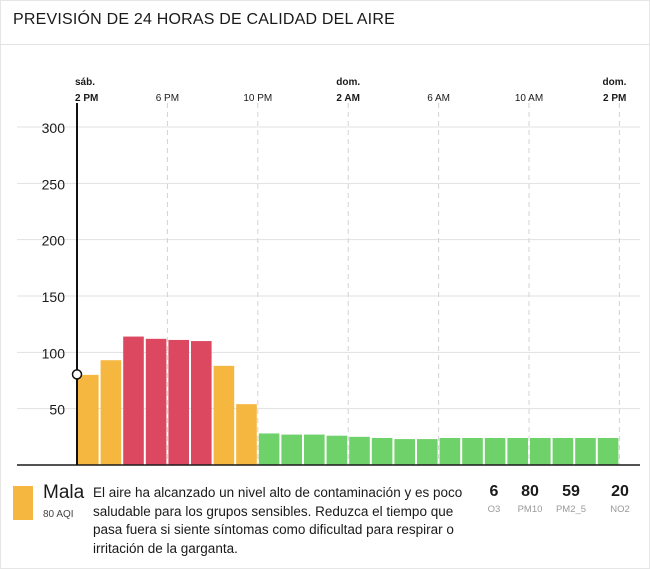 The image size is (650, 569). What do you see at coordinates (438, 98) in the screenshot?
I see `x-tick-label: 6 AM` at bounding box center [438, 98].